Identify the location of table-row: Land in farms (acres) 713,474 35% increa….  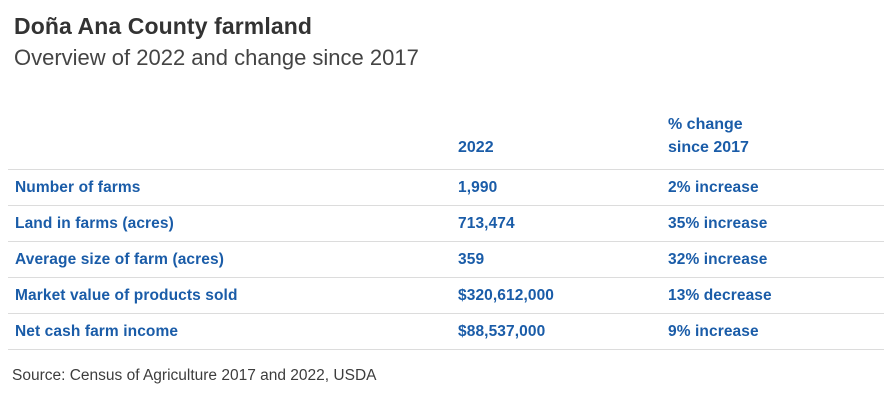
(446, 224).